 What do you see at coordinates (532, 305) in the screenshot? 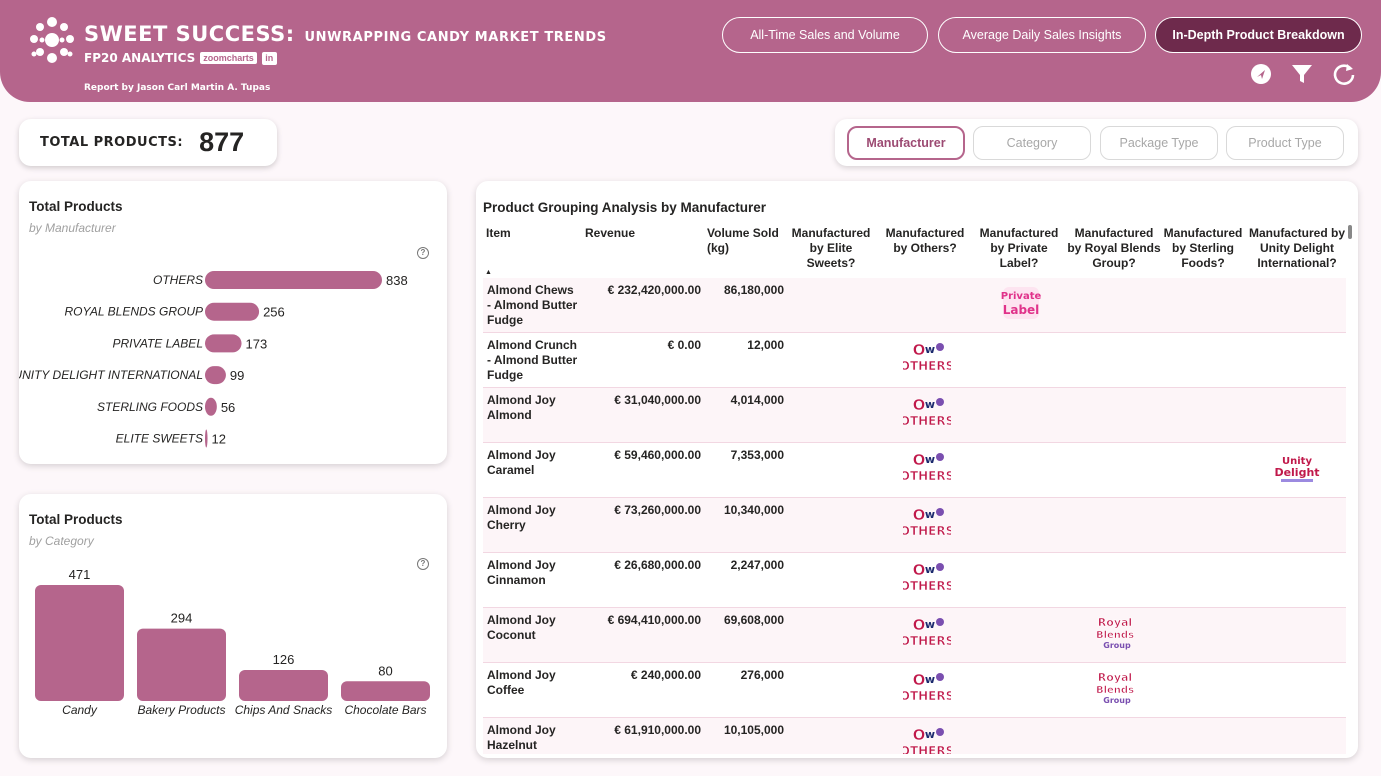
I see `item-cell: Almond Chews - Almond Butter Fudge` at bounding box center [532, 305].